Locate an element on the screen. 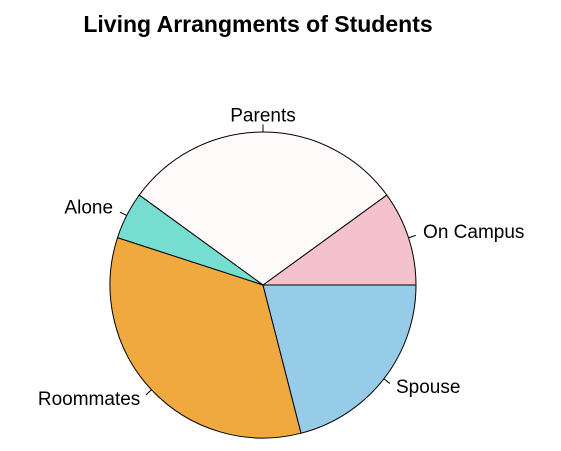 This screenshot has width=561, height=451. chart-title: Living Arrangments of Students is located at coordinates (257, 24).